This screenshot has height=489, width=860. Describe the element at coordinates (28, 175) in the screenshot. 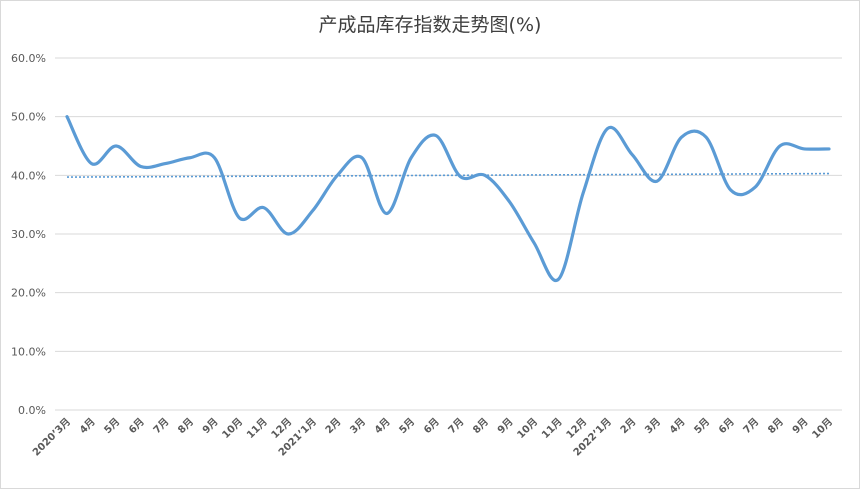

I see `y-tick-label: 40.0%` at that location.